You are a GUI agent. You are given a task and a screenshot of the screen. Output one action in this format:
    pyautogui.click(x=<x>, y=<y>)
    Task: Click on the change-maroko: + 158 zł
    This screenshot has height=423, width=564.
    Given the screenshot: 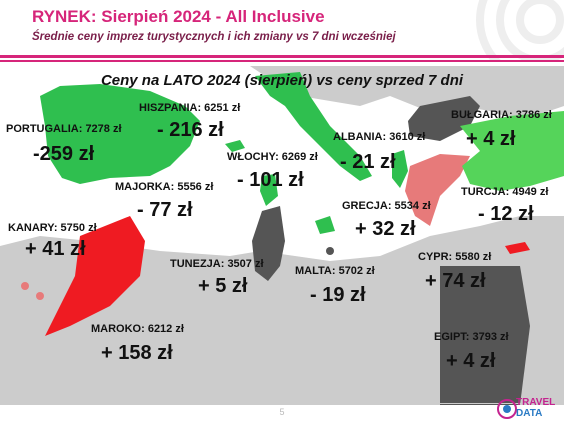 What is the action you would take?
    pyautogui.click(x=137, y=353)
    